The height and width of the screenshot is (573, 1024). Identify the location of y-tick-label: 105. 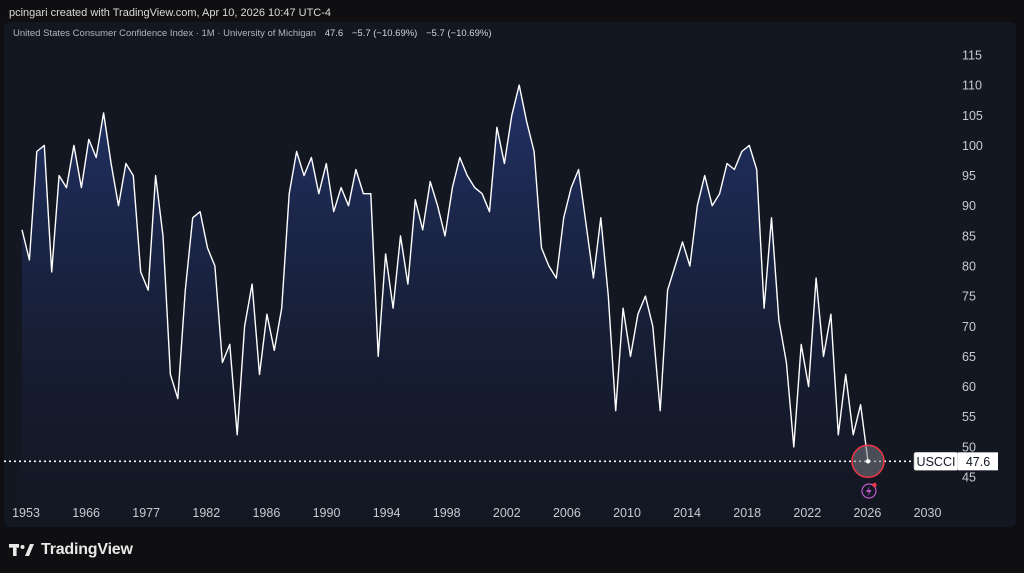
(972, 116).